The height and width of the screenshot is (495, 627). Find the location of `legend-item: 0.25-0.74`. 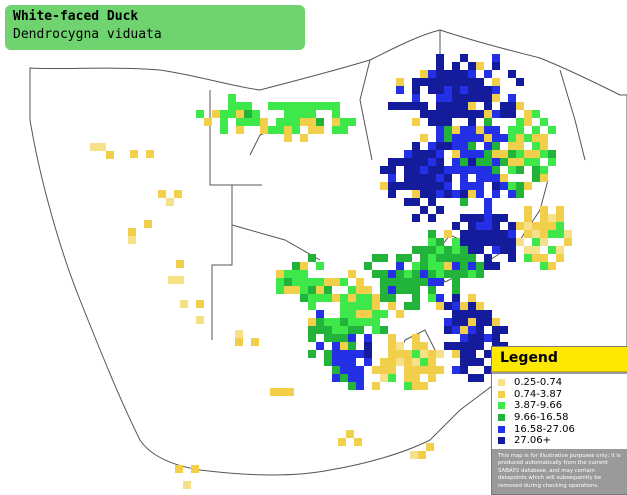

legend-item: 0.25-0.74 is located at coordinates (562, 383).